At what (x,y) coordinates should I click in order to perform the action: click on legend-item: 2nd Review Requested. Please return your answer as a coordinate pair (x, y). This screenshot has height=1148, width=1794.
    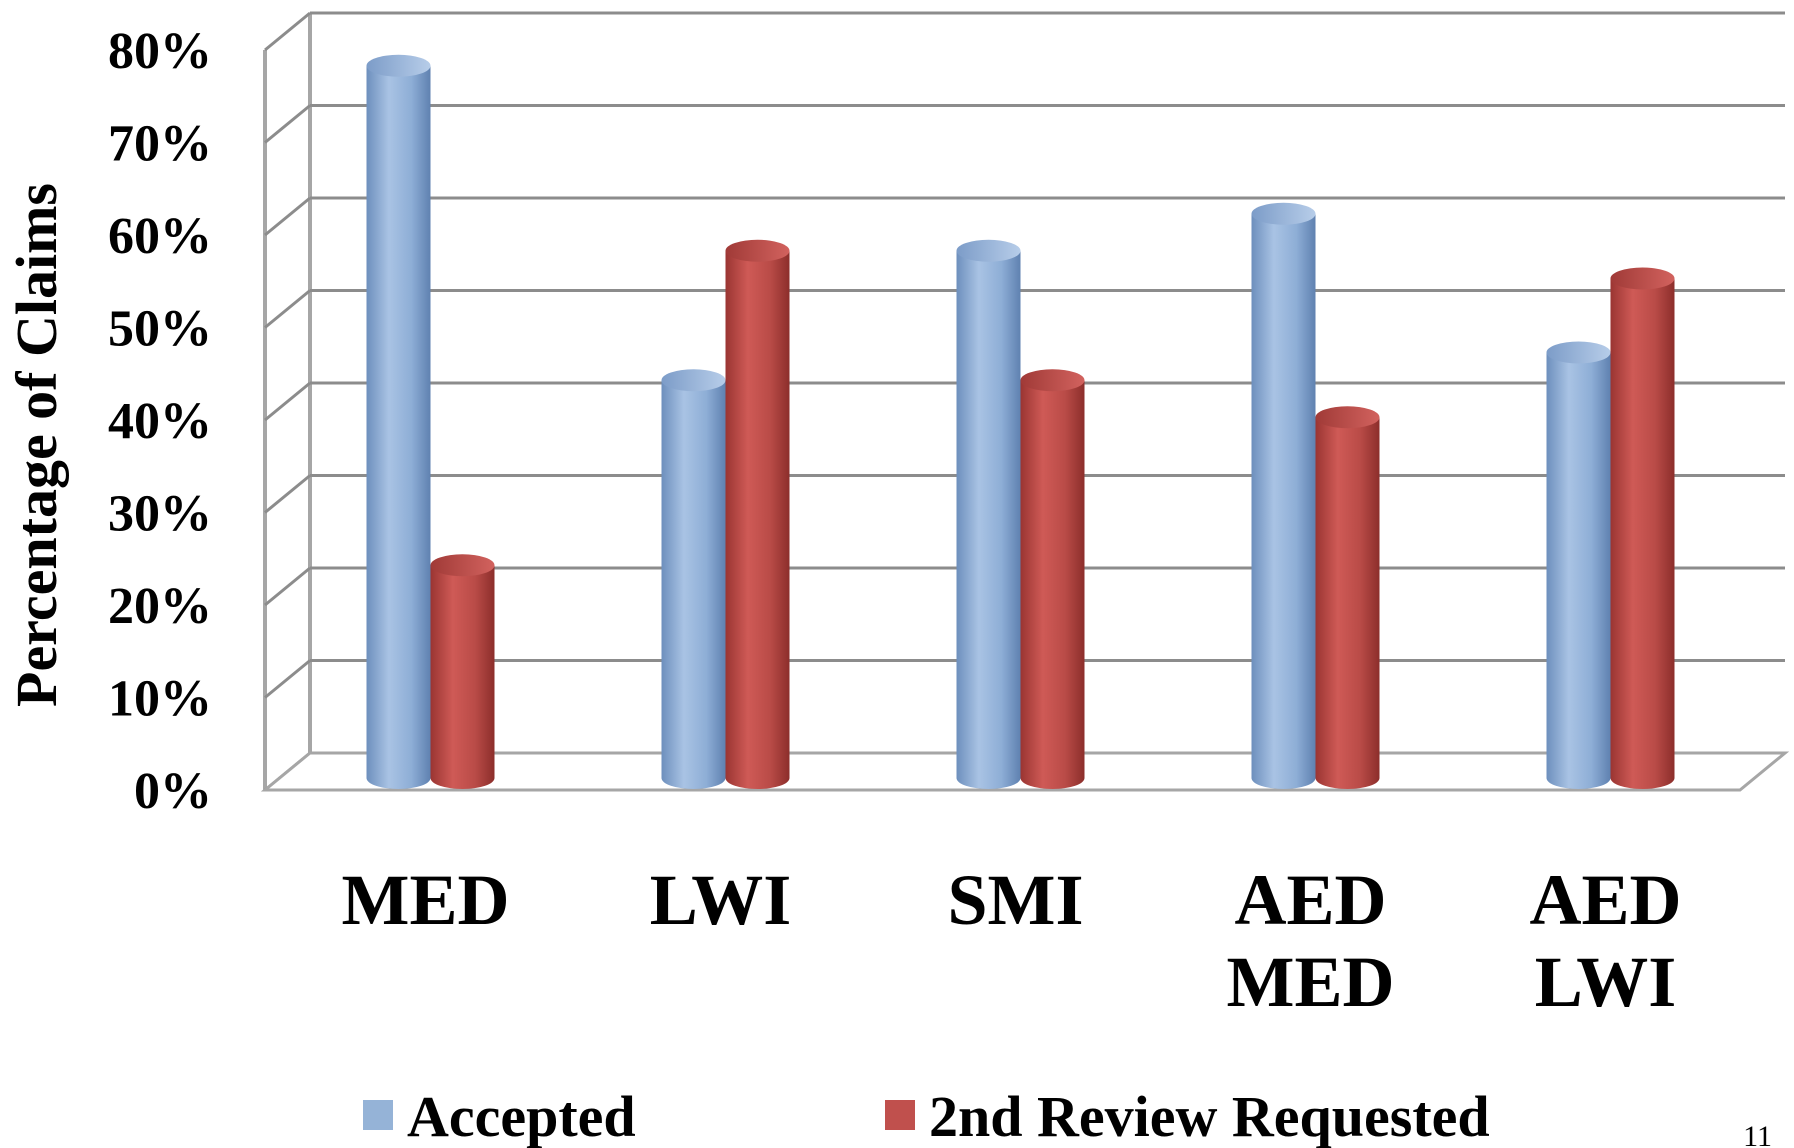
    Looking at the image, I should click on (1187, 1116).